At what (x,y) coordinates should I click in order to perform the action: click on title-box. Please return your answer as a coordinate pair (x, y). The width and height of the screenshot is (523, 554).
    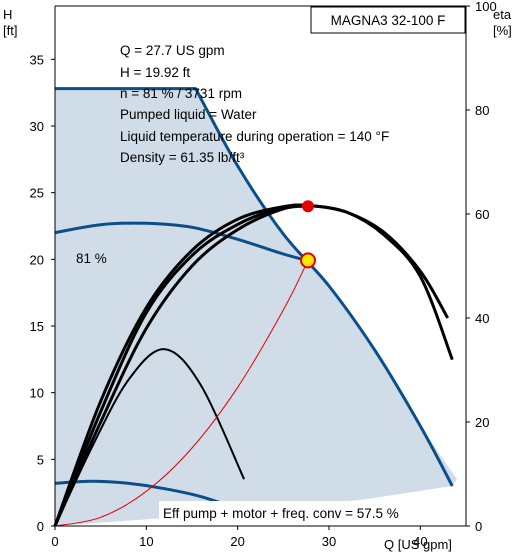
    Looking at the image, I should click on (388, 20).